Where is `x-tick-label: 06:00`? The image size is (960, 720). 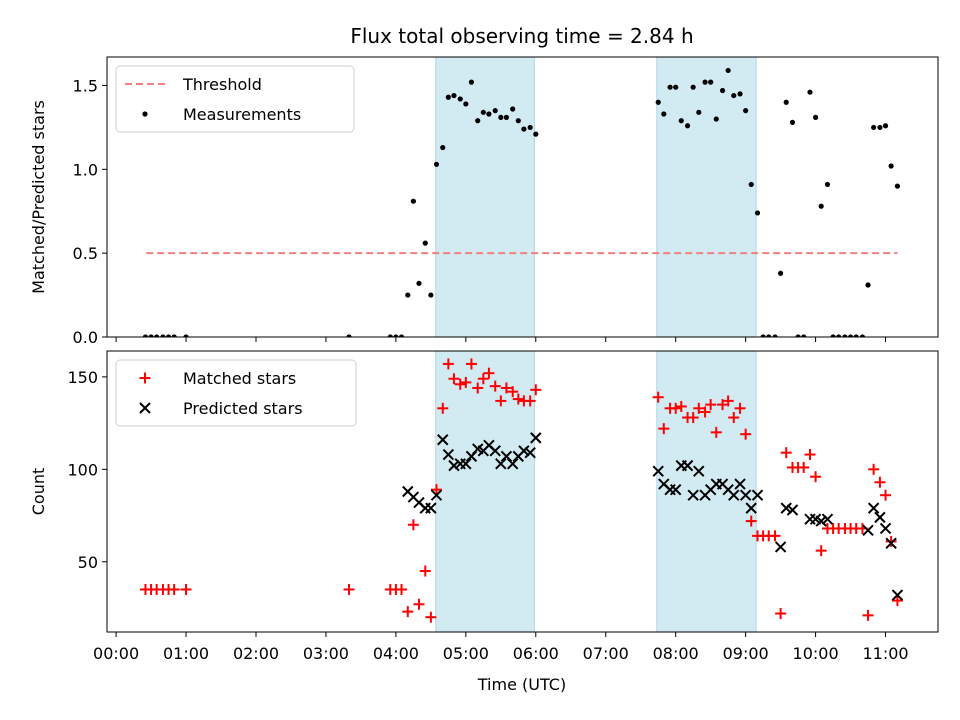
x-tick-label: 06:00 is located at coordinates (536, 653).